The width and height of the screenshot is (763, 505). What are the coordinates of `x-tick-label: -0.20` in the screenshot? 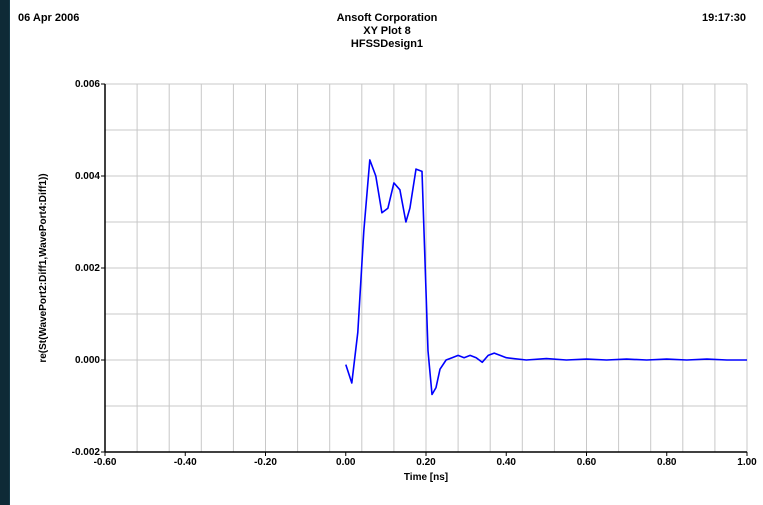 It's located at (265, 462).